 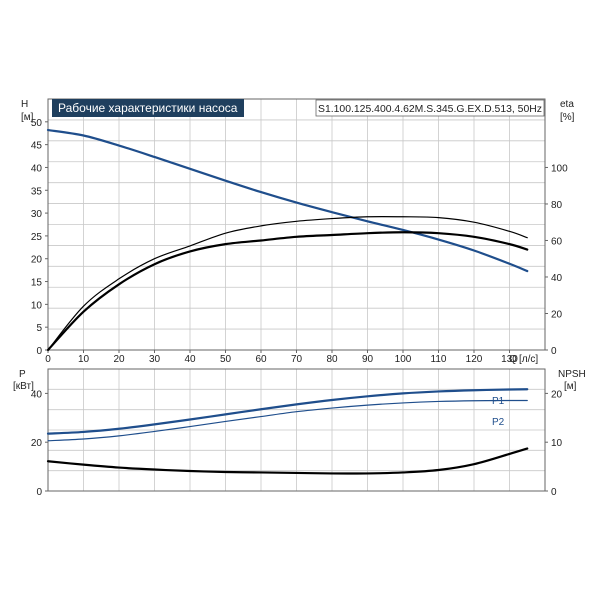 I want to click on npsh-tick-label: 10, so click(x=557, y=443).